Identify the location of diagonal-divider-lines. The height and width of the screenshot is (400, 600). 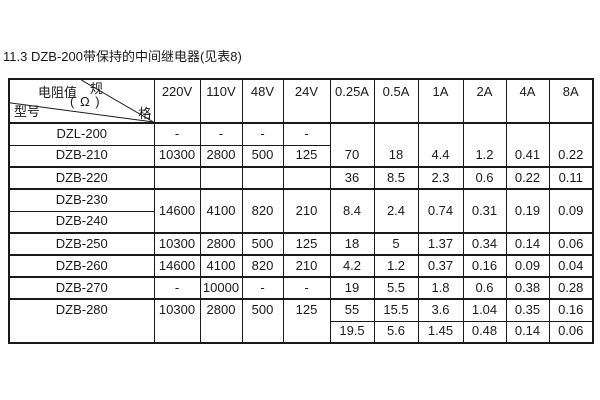
(81, 101).